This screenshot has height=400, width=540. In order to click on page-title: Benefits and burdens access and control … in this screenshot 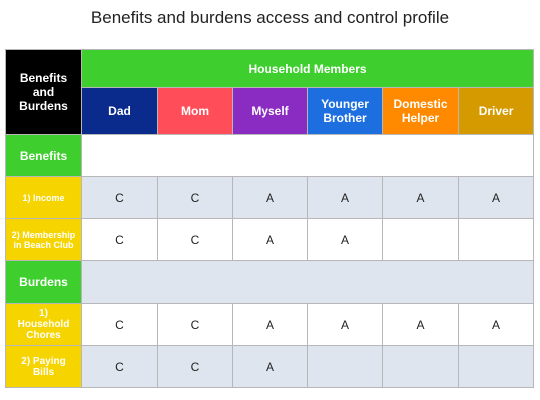, I will do `click(270, 17)`.